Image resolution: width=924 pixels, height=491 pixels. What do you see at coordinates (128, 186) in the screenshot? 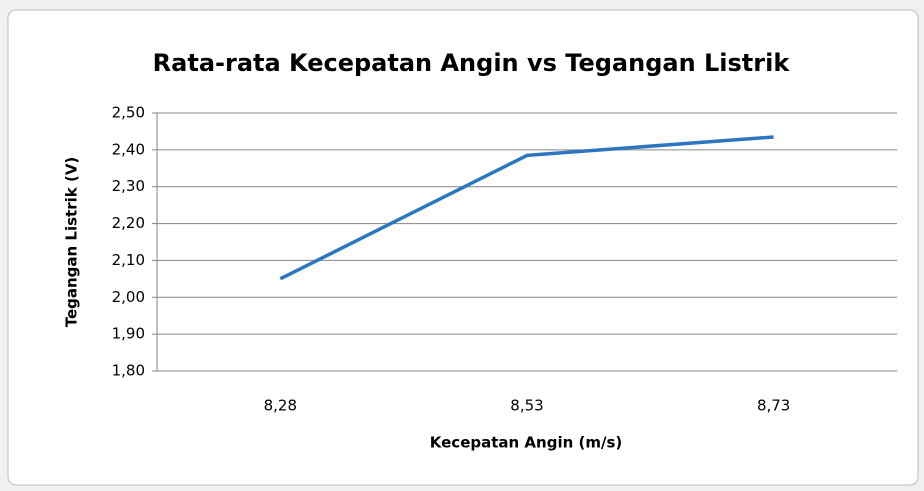
I see `y-tick-label: 2,30` at bounding box center [128, 186].